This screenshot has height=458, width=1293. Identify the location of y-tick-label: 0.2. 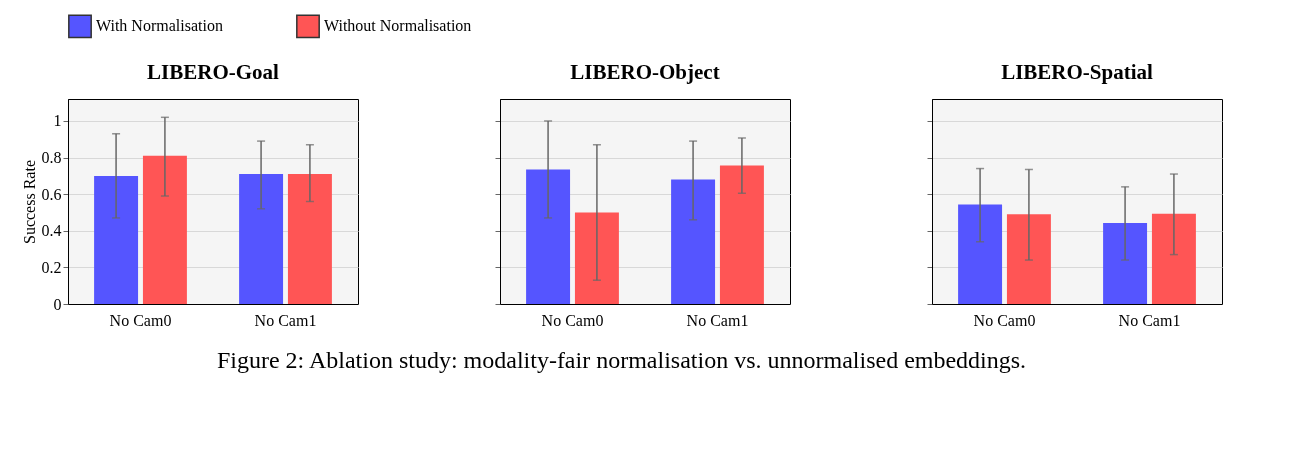
(51, 267).